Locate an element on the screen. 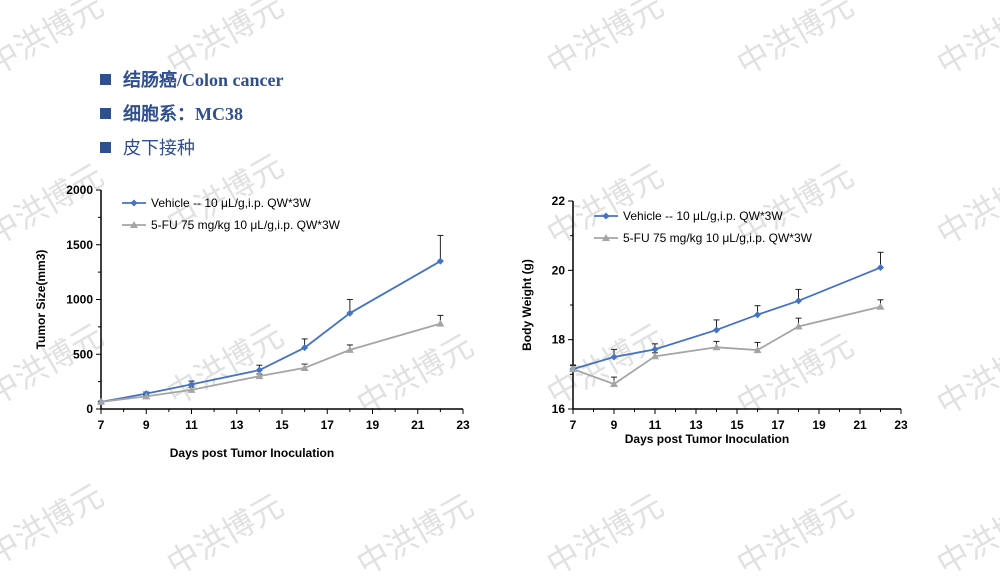 Image resolution: width=1000 pixels, height=585 pixels. y-tick-label: 500 is located at coordinates (83, 354).